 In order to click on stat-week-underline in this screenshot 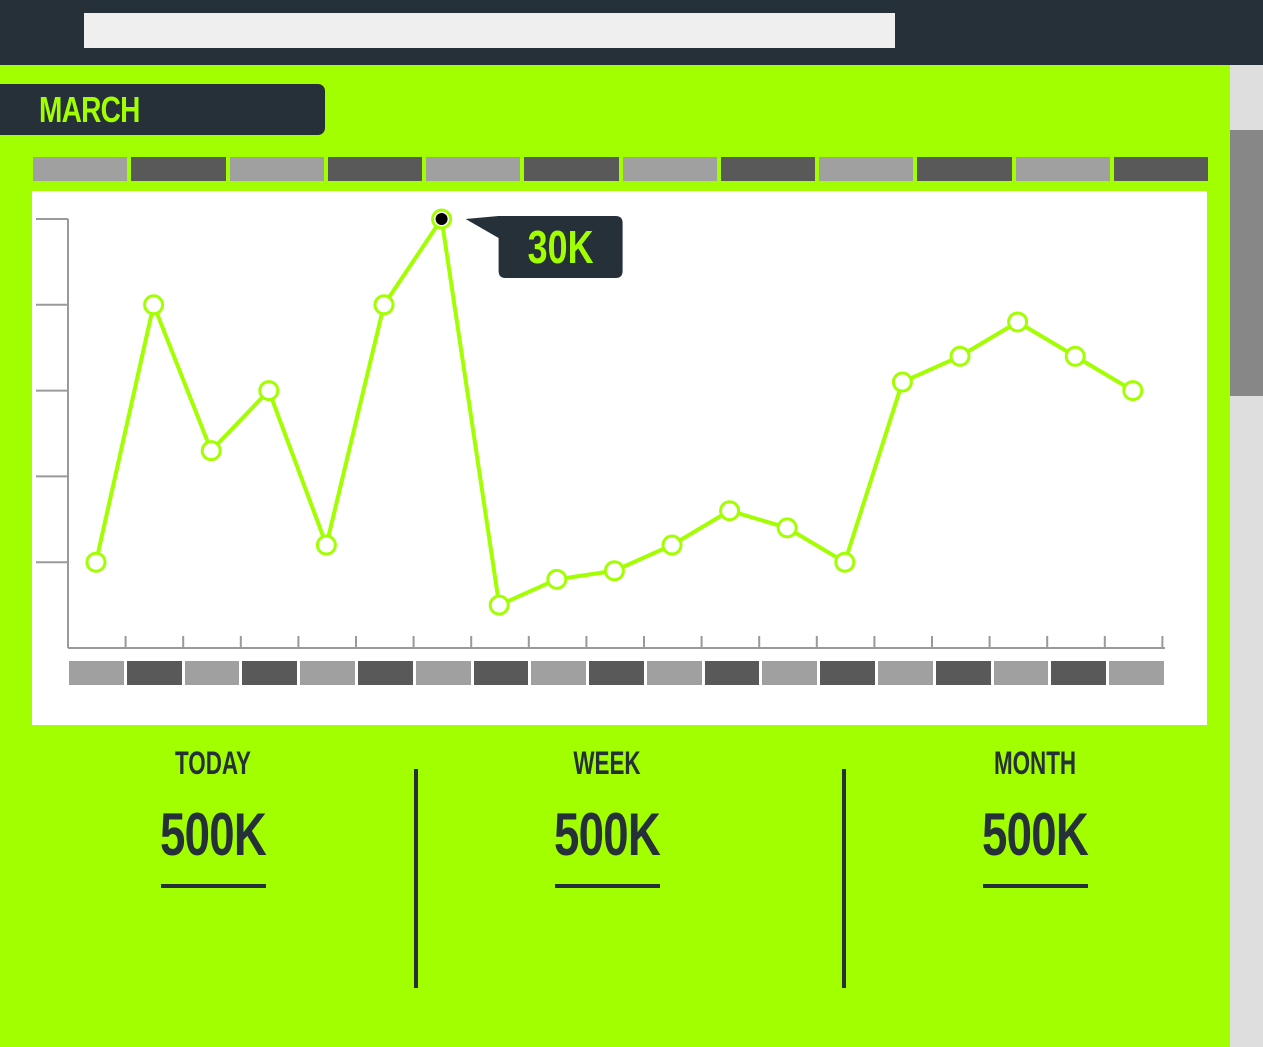, I will do `click(607, 886)`.